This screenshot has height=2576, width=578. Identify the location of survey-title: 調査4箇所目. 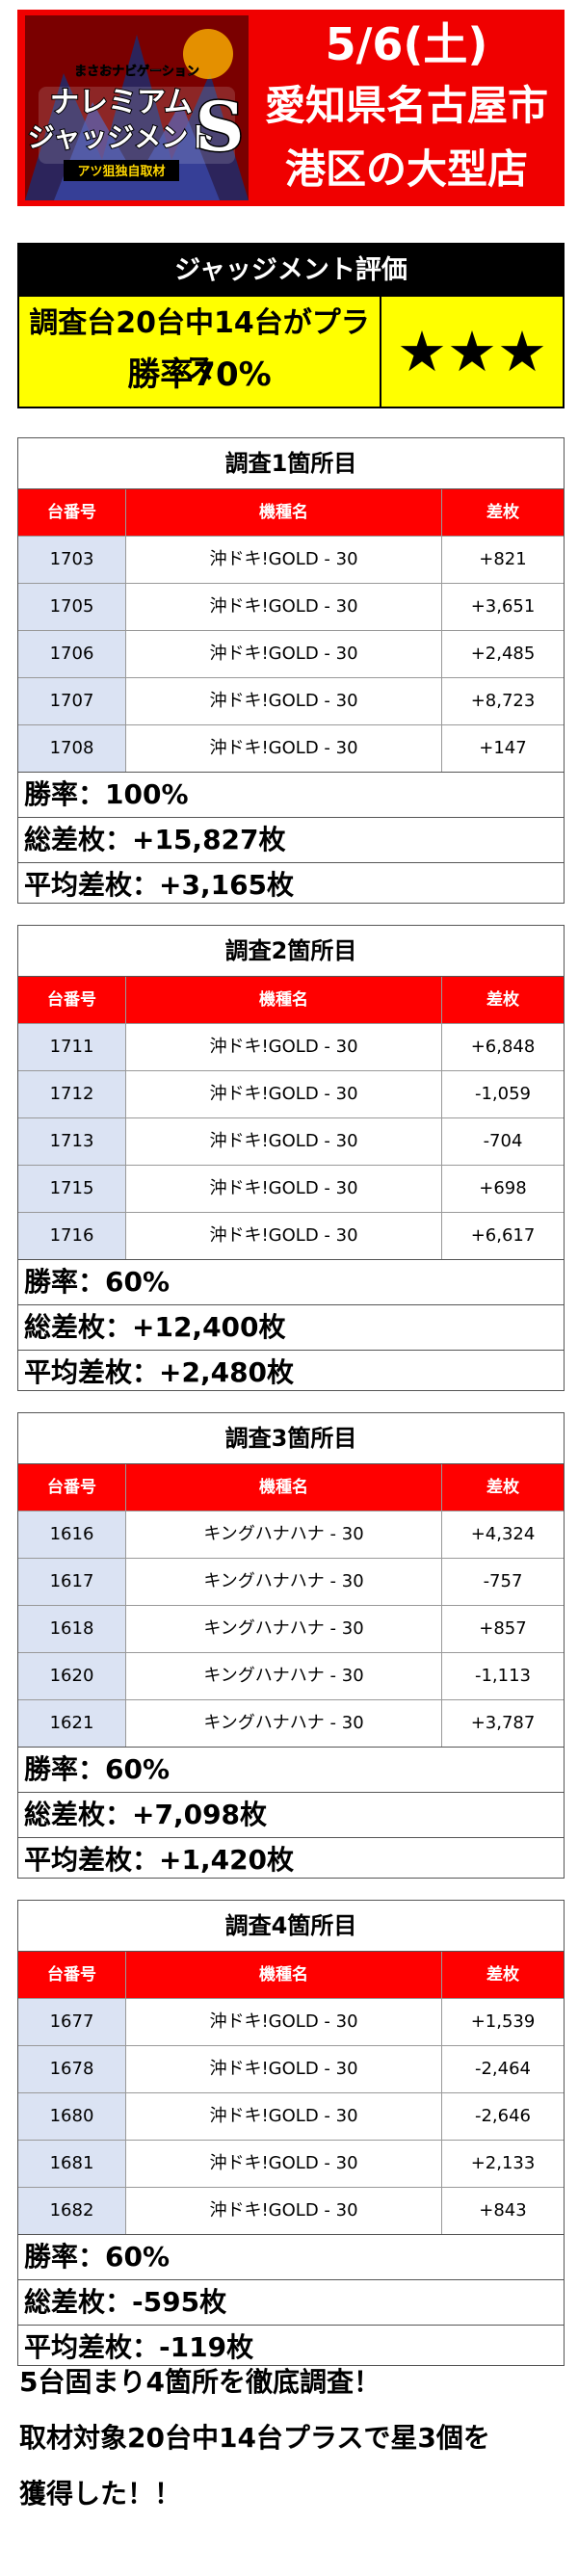
(291, 1926).